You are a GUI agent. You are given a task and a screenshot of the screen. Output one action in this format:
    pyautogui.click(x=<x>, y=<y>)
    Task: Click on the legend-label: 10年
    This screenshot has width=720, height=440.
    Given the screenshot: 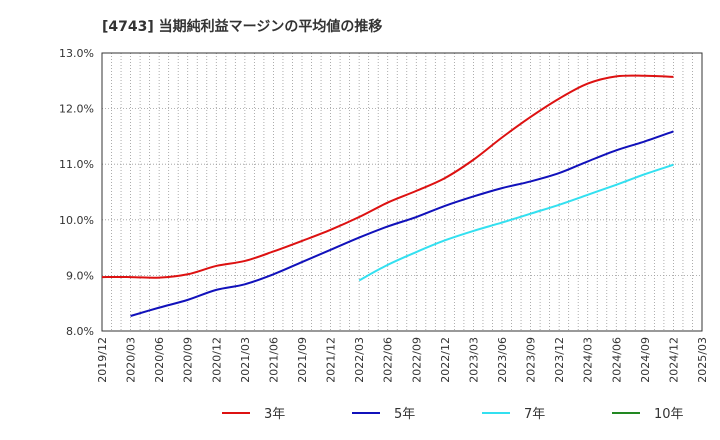 What is the action you would take?
    pyautogui.click(x=669, y=414)
    